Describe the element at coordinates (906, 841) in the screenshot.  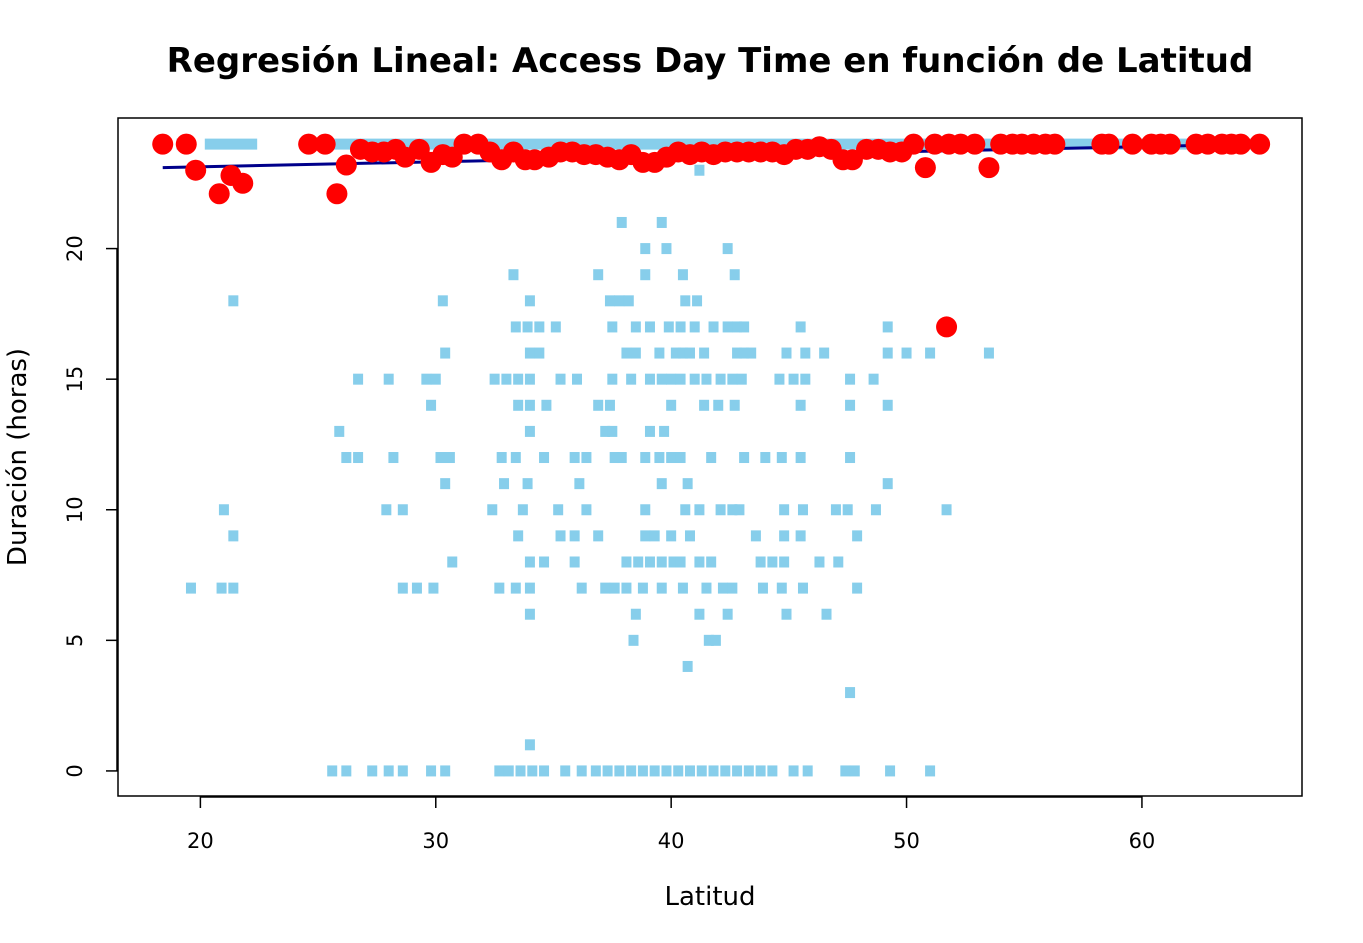
I see `x-tick-label: 50` at that location.